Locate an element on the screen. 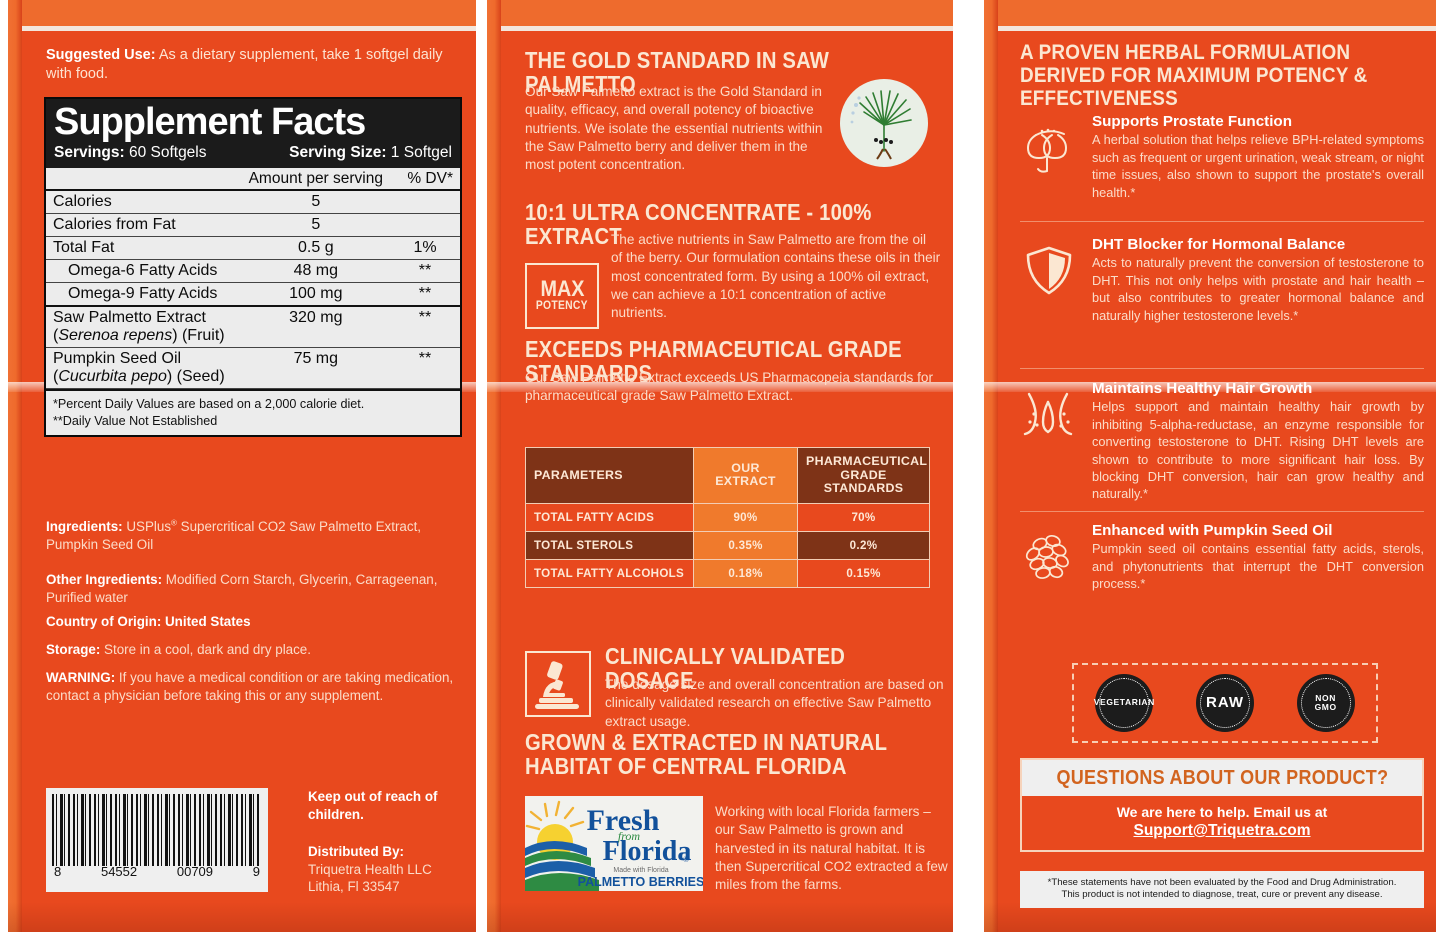  table-column-header-row: Amount per serving % DV* is located at coordinates (253, 180).